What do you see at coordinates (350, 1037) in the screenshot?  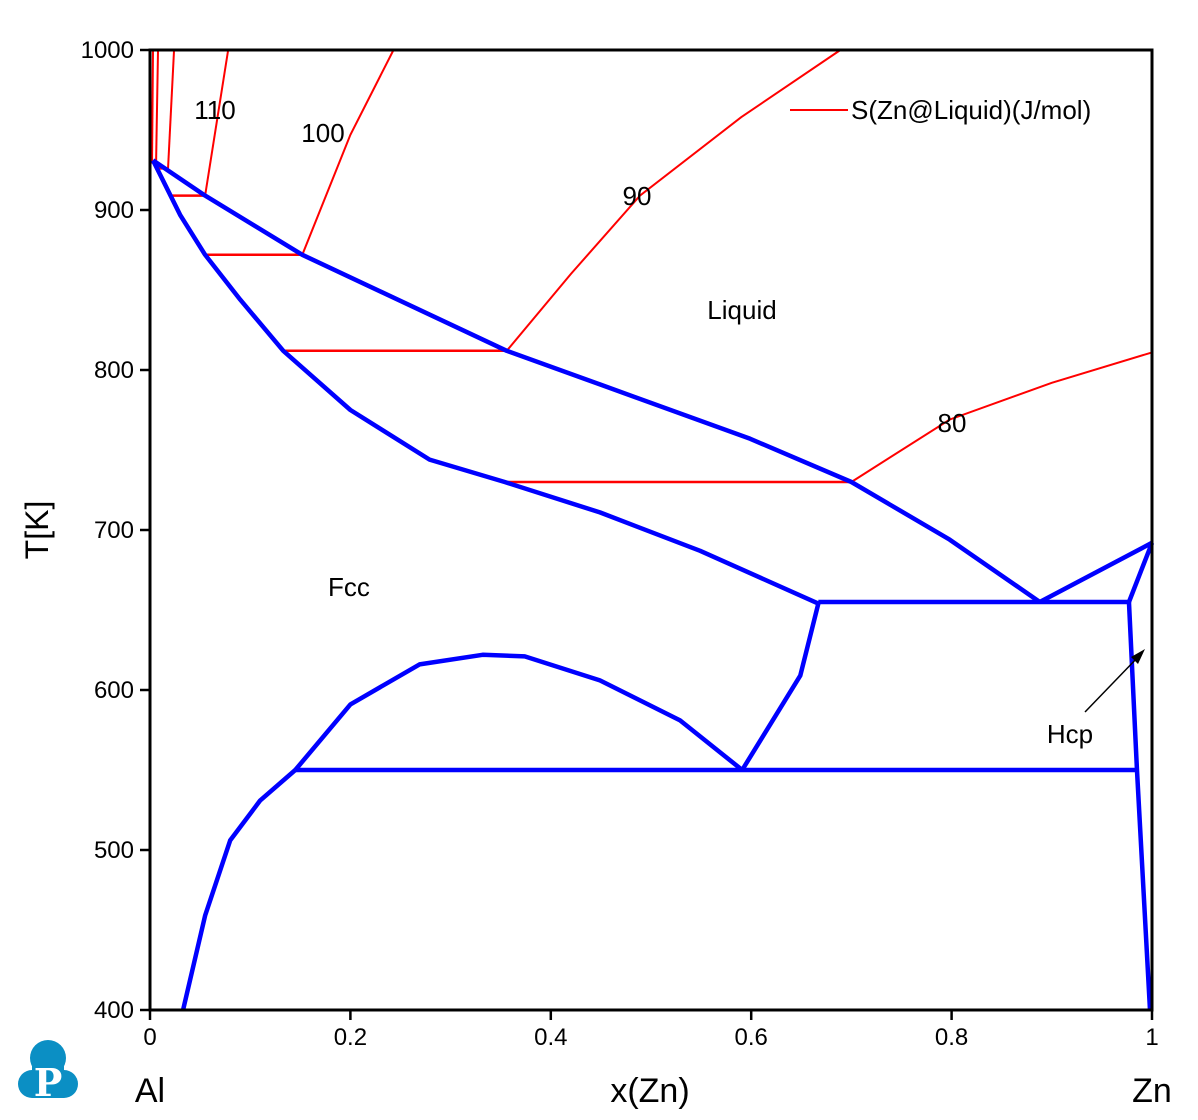 I see `x-tick-label: 0.2` at bounding box center [350, 1037].